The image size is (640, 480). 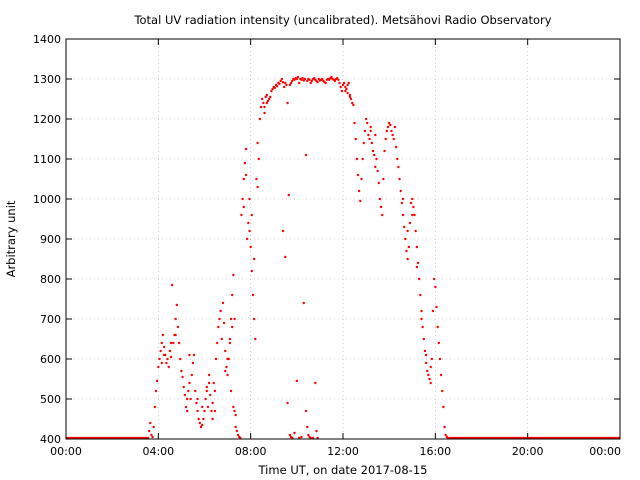 What do you see at coordinates (343, 451) in the screenshot?
I see `x-tick-label: 12:00` at bounding box center [343, 451].